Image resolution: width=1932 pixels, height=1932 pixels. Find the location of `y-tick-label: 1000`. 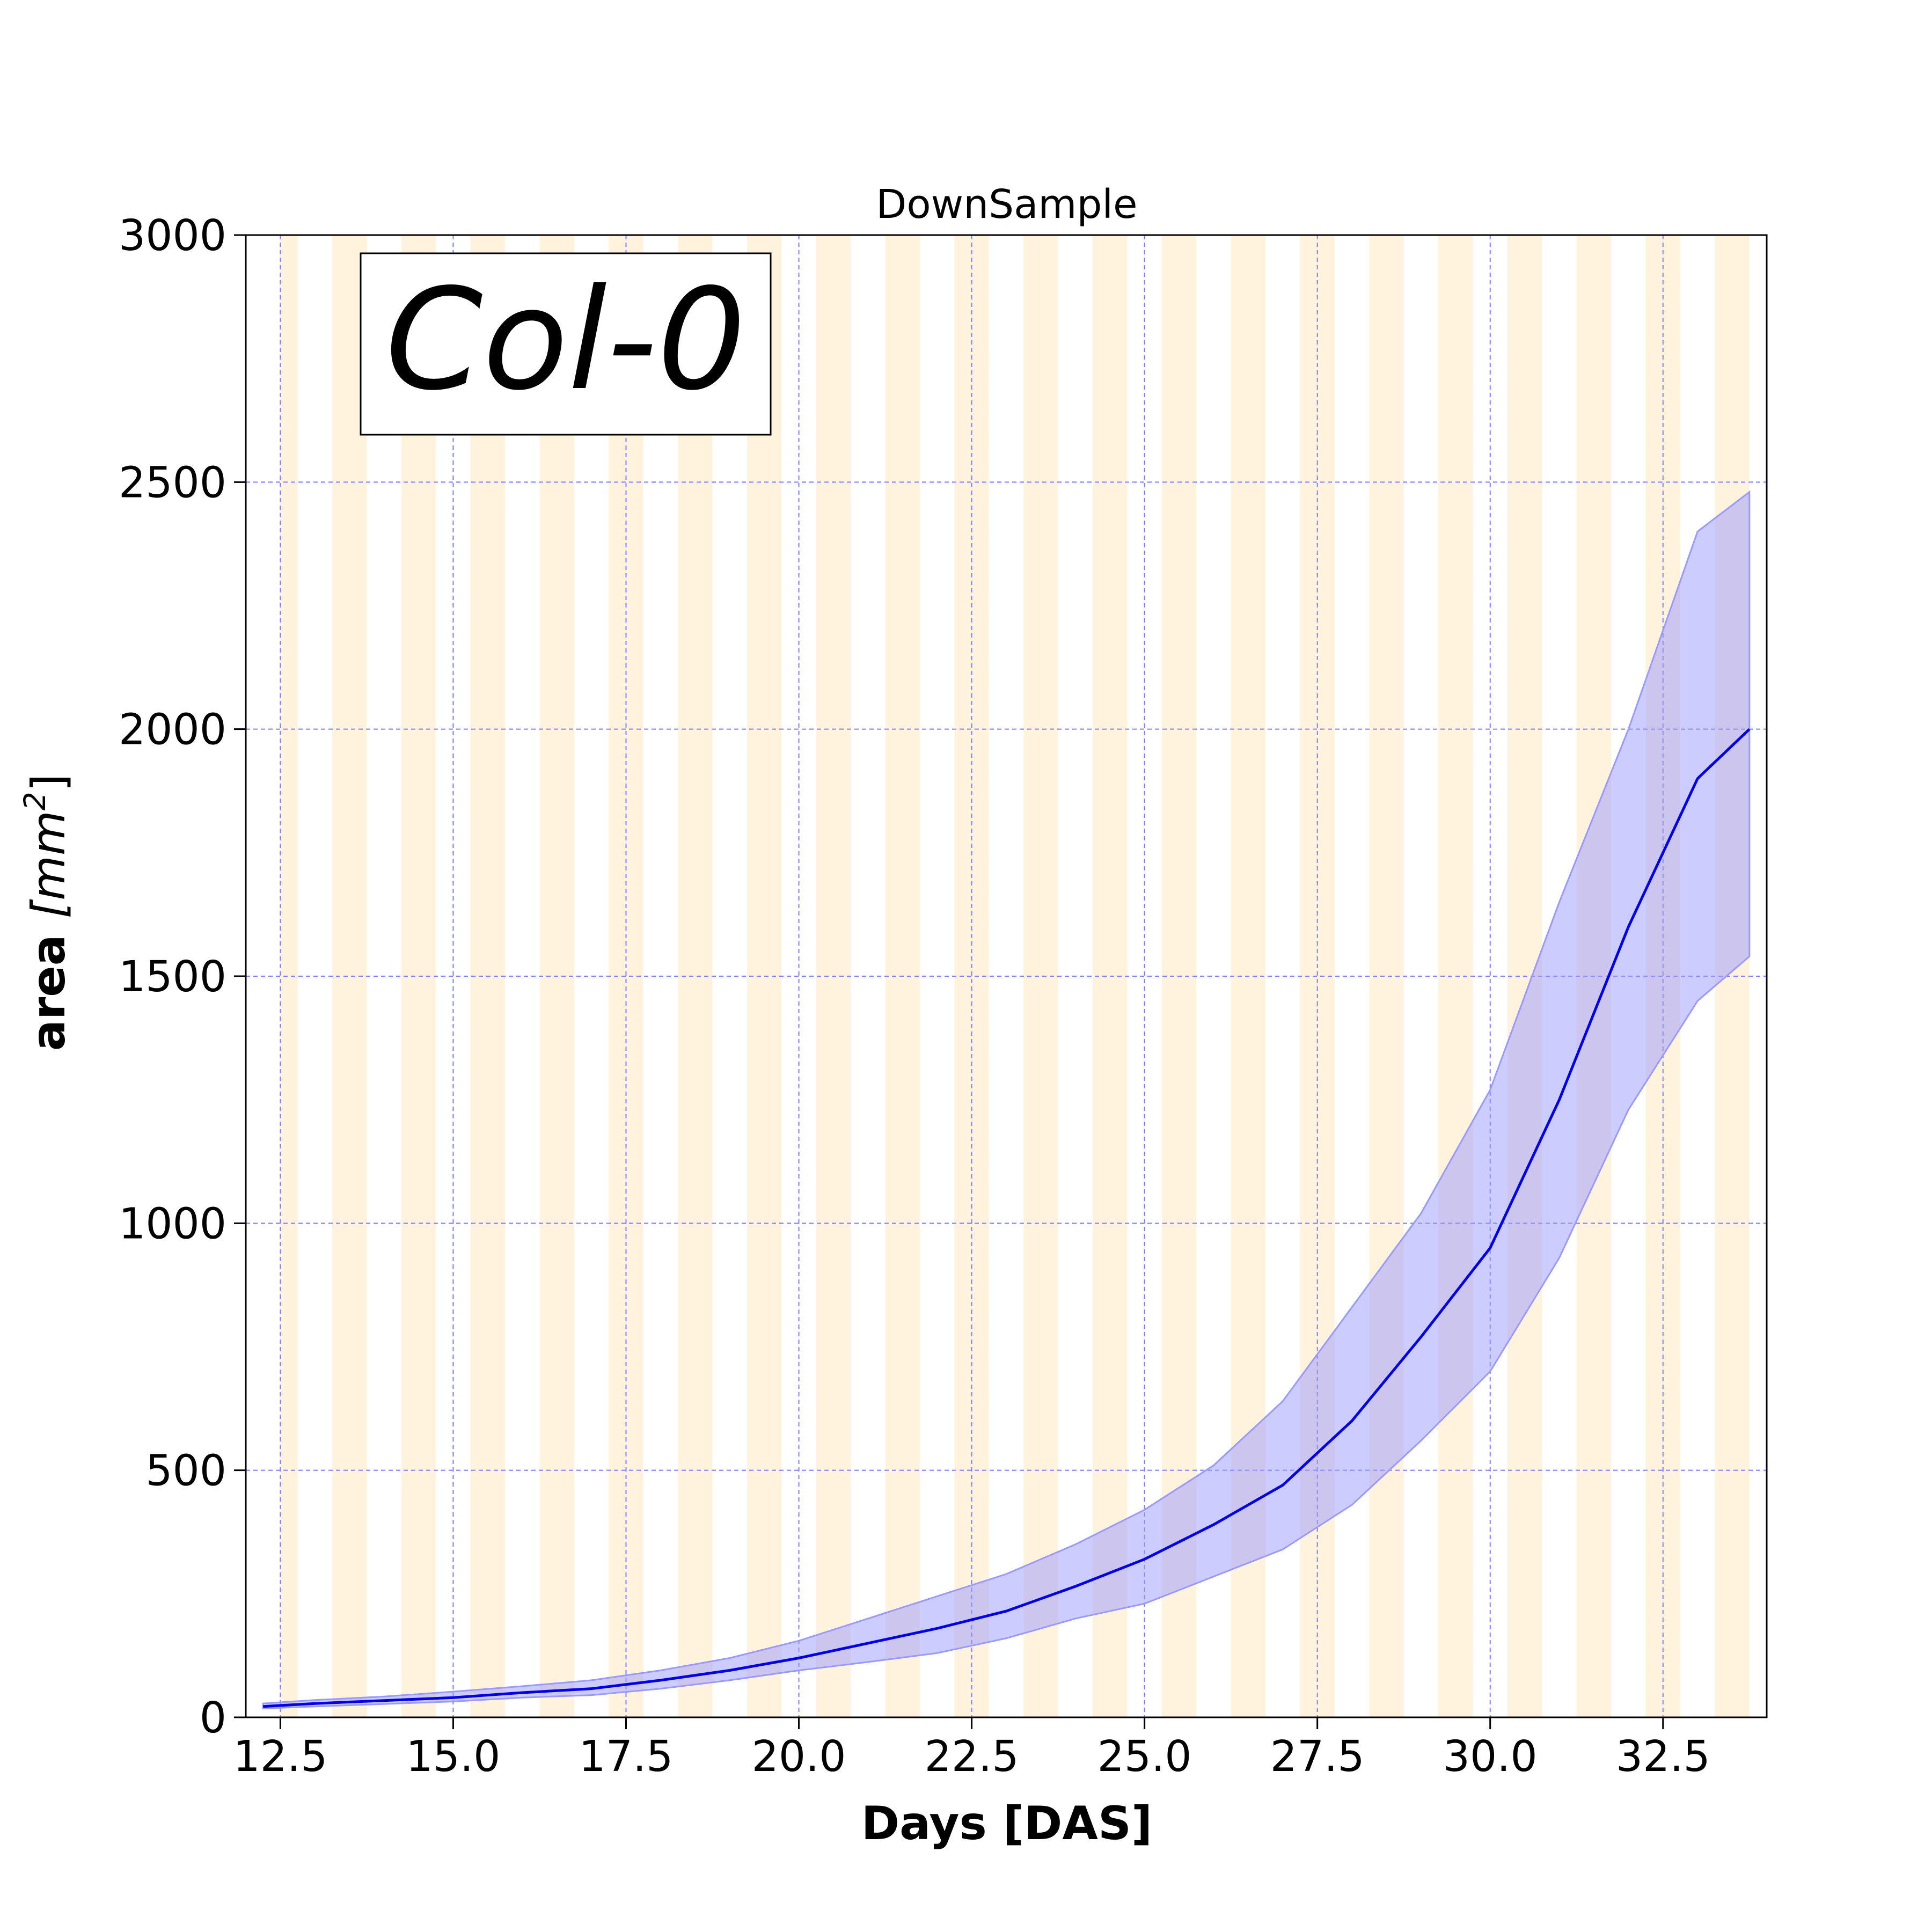

y-tick-label: 1000 is located at coordinates (172, 1223).